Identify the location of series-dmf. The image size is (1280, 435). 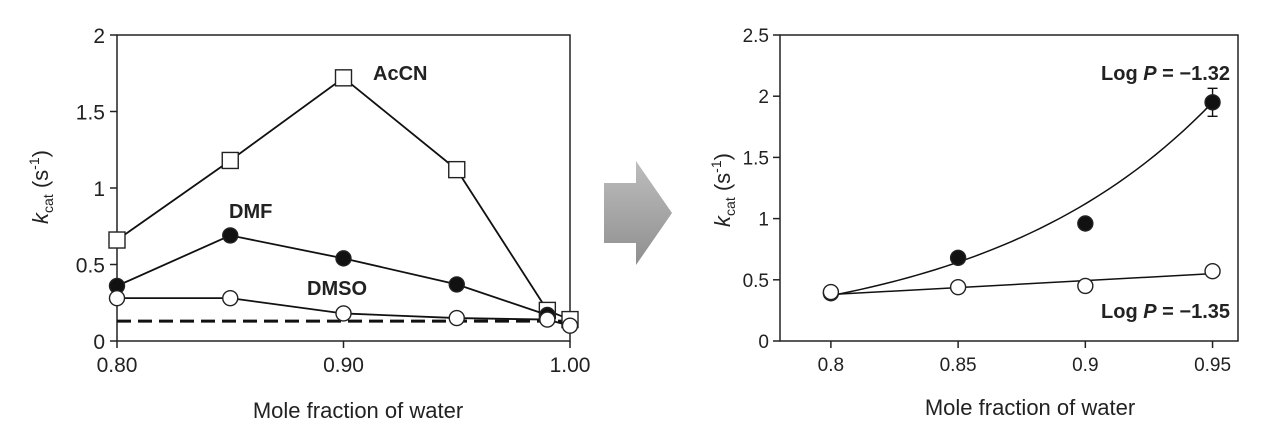
(332, 275).